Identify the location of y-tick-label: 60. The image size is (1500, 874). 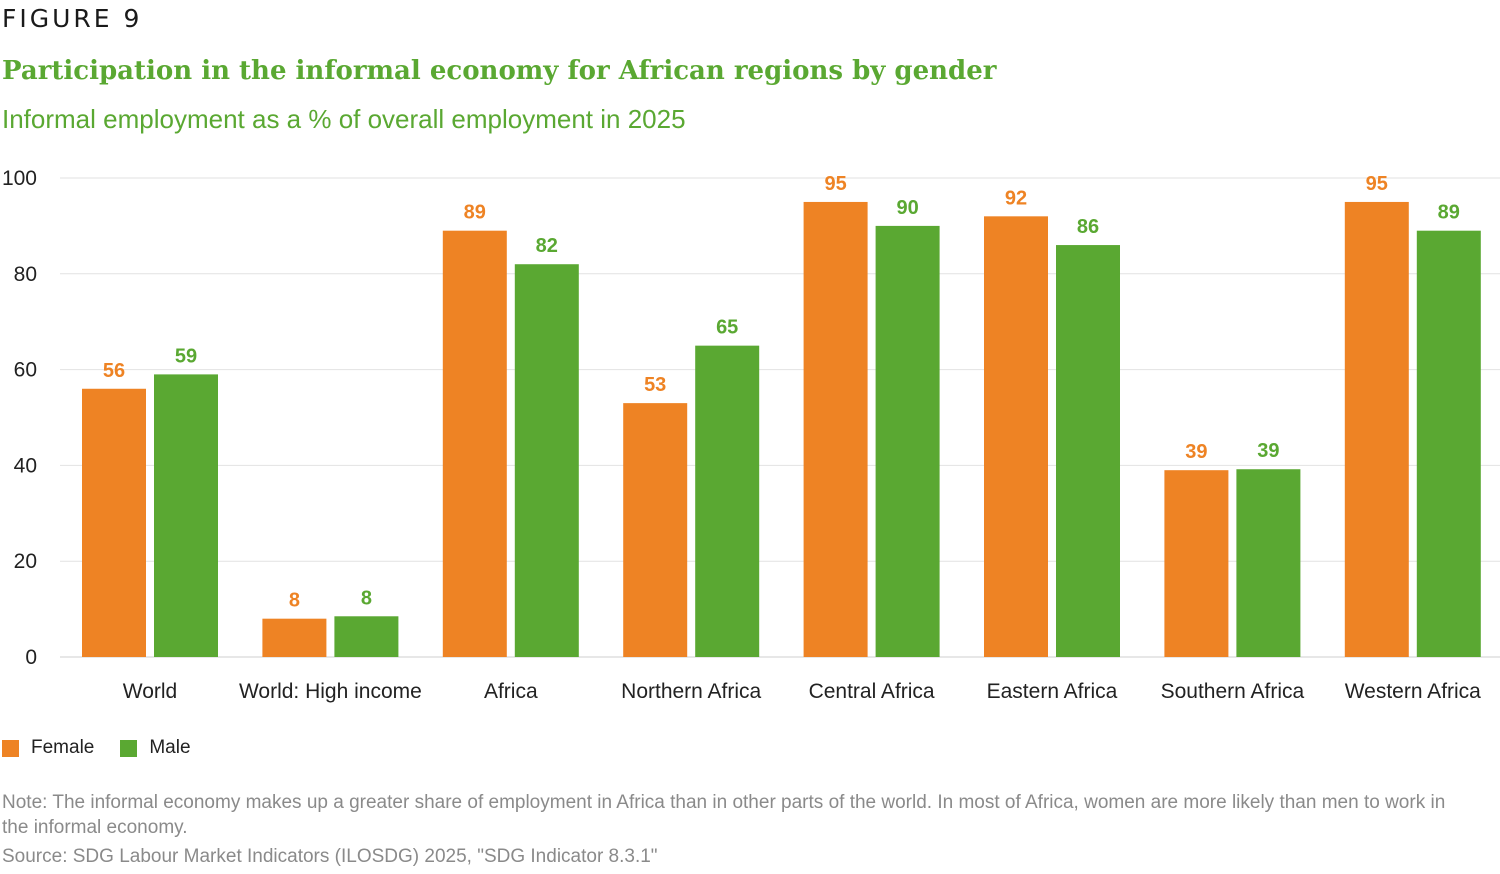
(25, 370).